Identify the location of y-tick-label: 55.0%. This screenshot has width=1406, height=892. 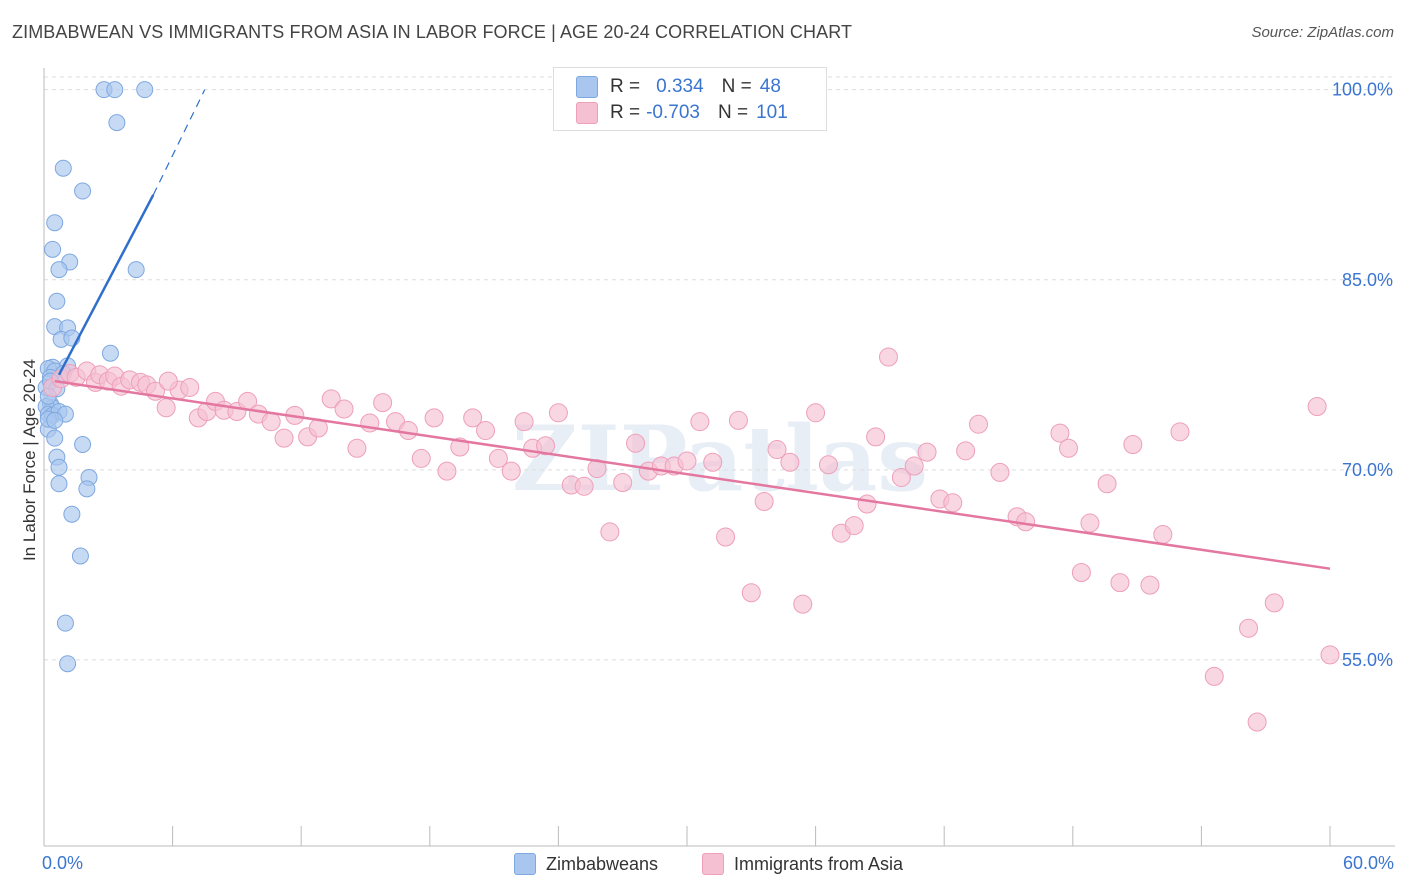
(1367, 660).